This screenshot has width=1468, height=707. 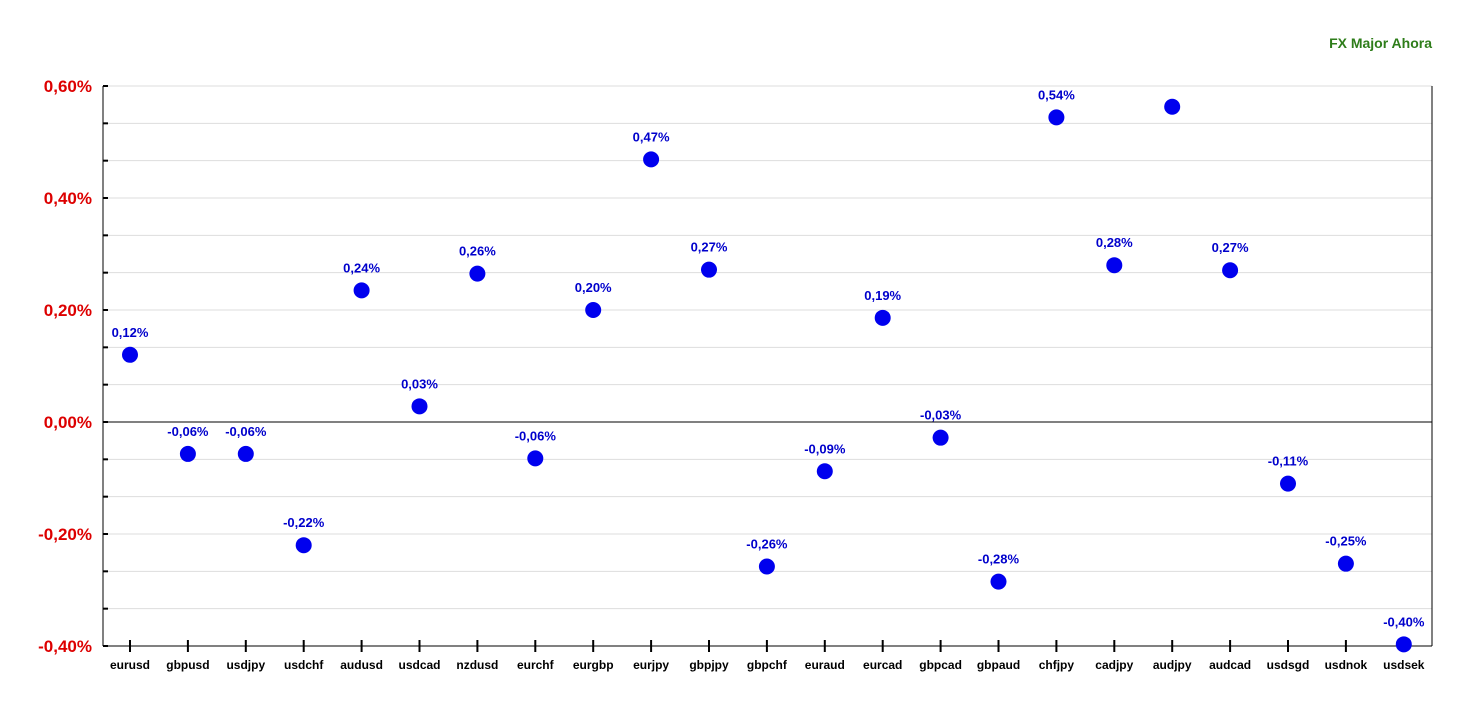 I want to click on x-tick-label: audusd, so click(x=361, y=665).